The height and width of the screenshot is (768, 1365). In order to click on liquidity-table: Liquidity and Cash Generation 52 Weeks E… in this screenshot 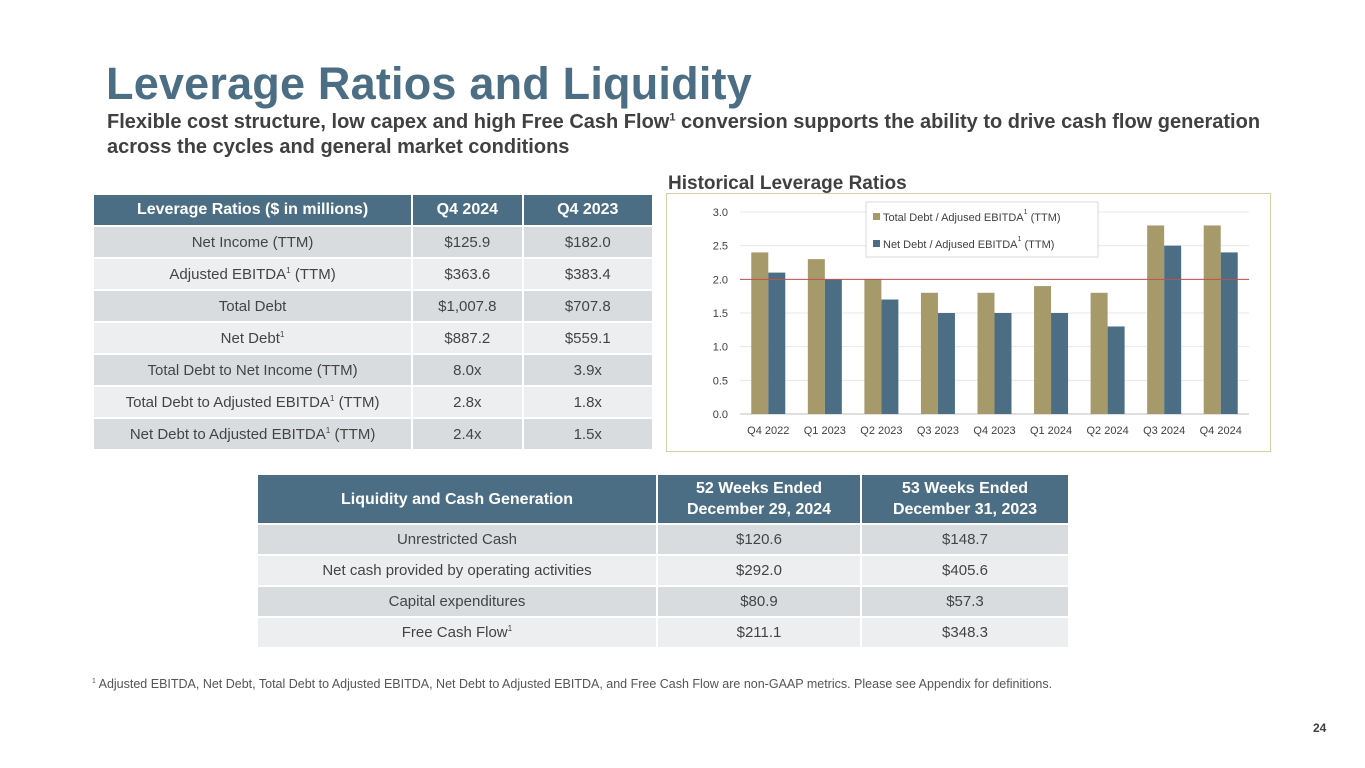, I will do `click(663, 561)`.